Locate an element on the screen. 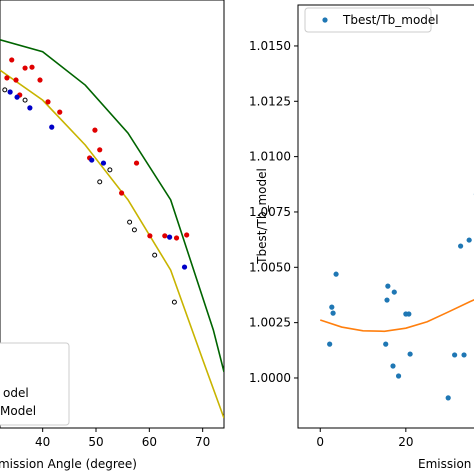 The width and height of the screenshot is (474, 474). legend-marker is located at coordinates (325, 20).